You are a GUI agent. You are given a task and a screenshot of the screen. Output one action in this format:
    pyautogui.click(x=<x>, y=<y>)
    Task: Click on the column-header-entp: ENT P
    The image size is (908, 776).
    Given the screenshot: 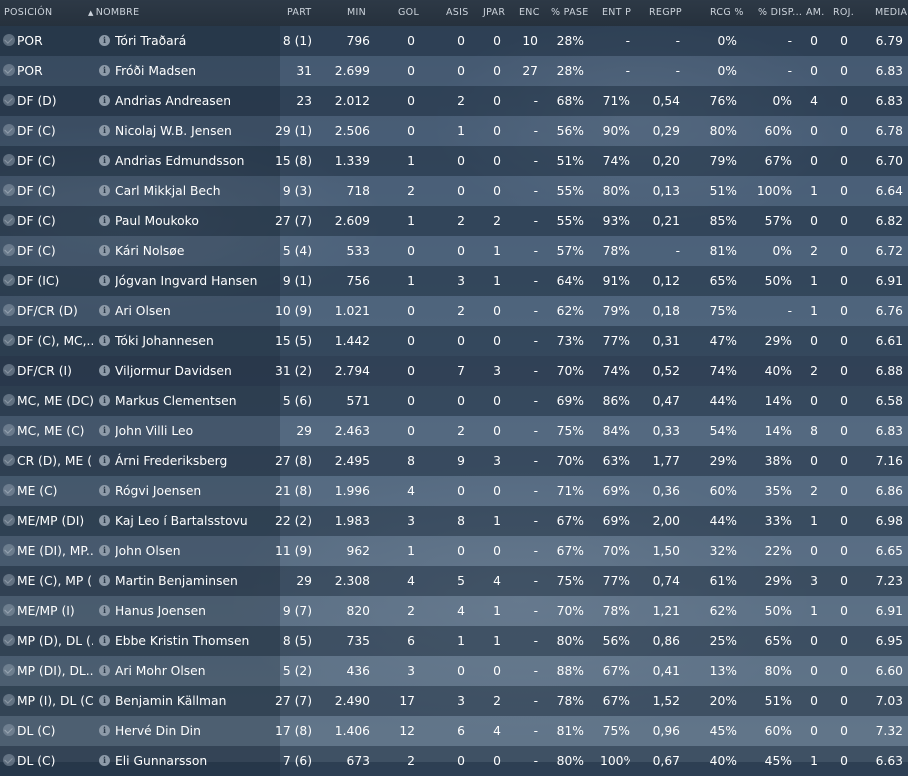 What is the action you would take?
    pyautogui.click(x=617, y=12)
    